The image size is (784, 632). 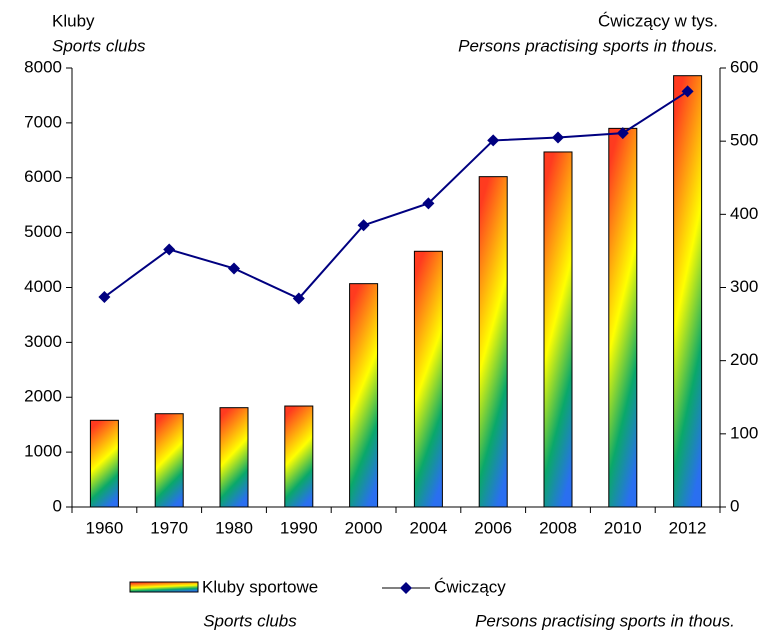 What do you see at coordinates (744, 213) in the screenshot?
I see `y2-tick-label: 400` at bounding box center [744, 213].